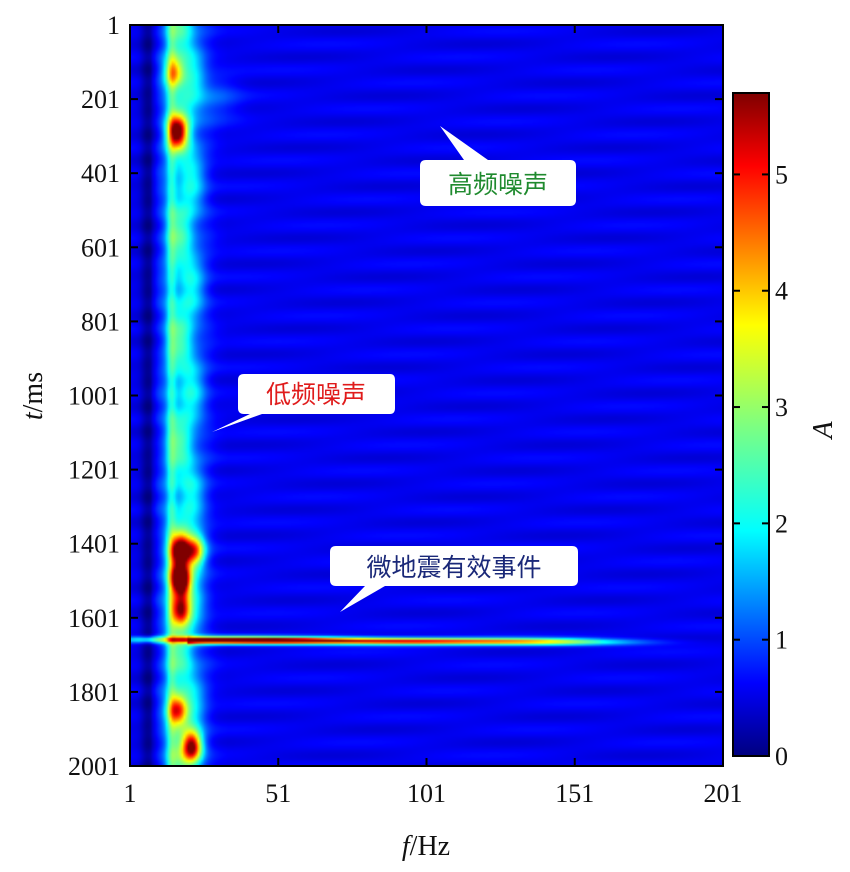 The width and height of the screenshot is (850, 872). I want to click on colorbar-tick-label: 2, so click(781, 523).